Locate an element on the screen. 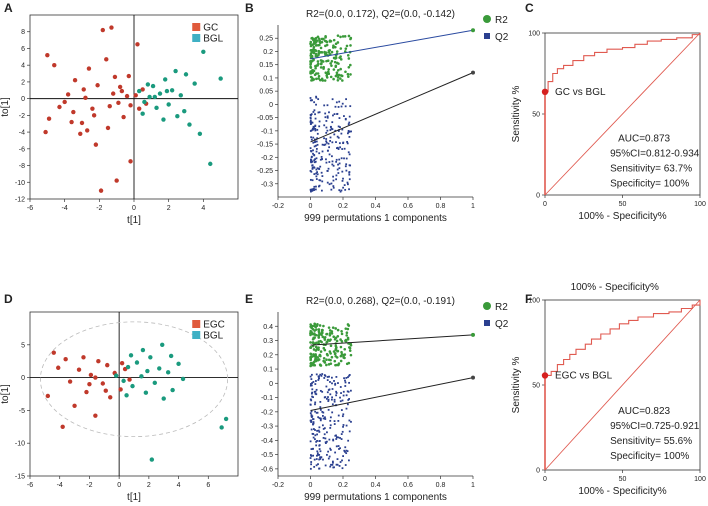 Image resolution: width=708 pixels, height=506 pixels. y-tick-label: -10 is located at coordinates (20, 444).